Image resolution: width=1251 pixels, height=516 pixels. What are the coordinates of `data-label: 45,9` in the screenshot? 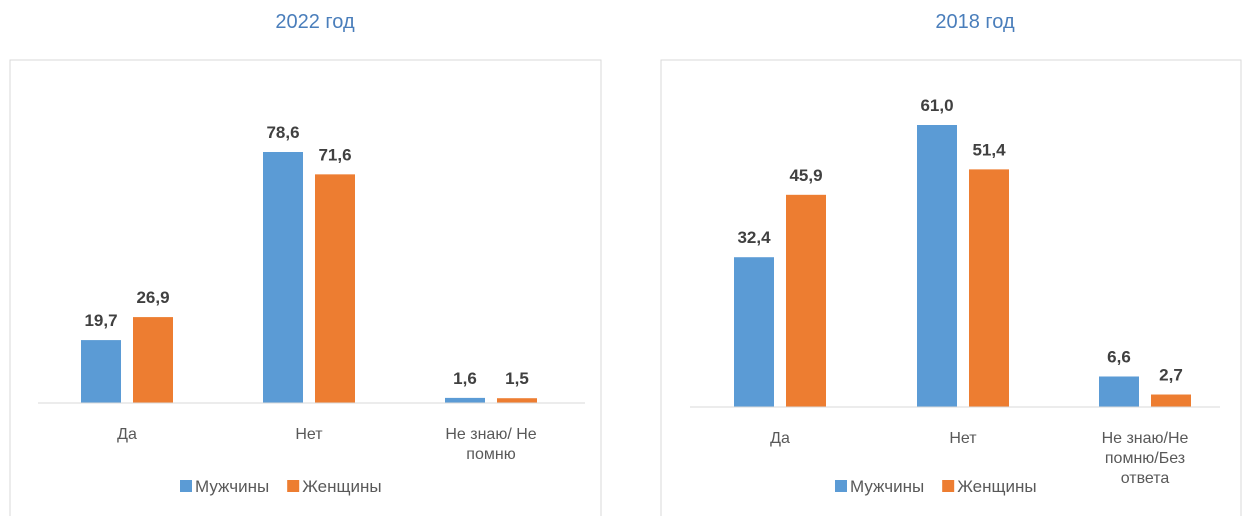 It's located at (805, 175).